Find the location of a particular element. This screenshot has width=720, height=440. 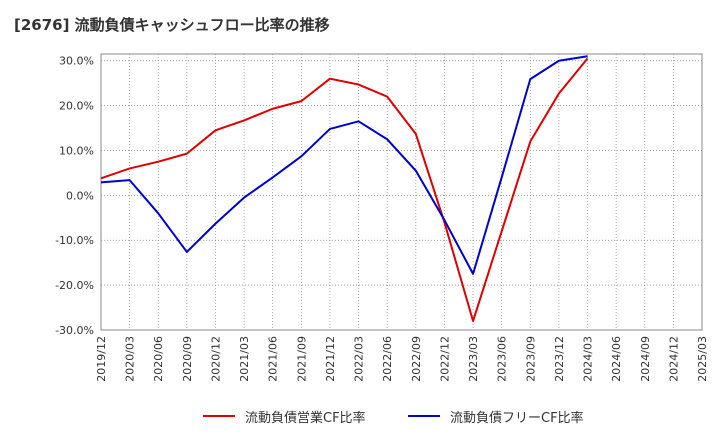

y-tick-label: 30.0% is located at coordinates (76, 61).